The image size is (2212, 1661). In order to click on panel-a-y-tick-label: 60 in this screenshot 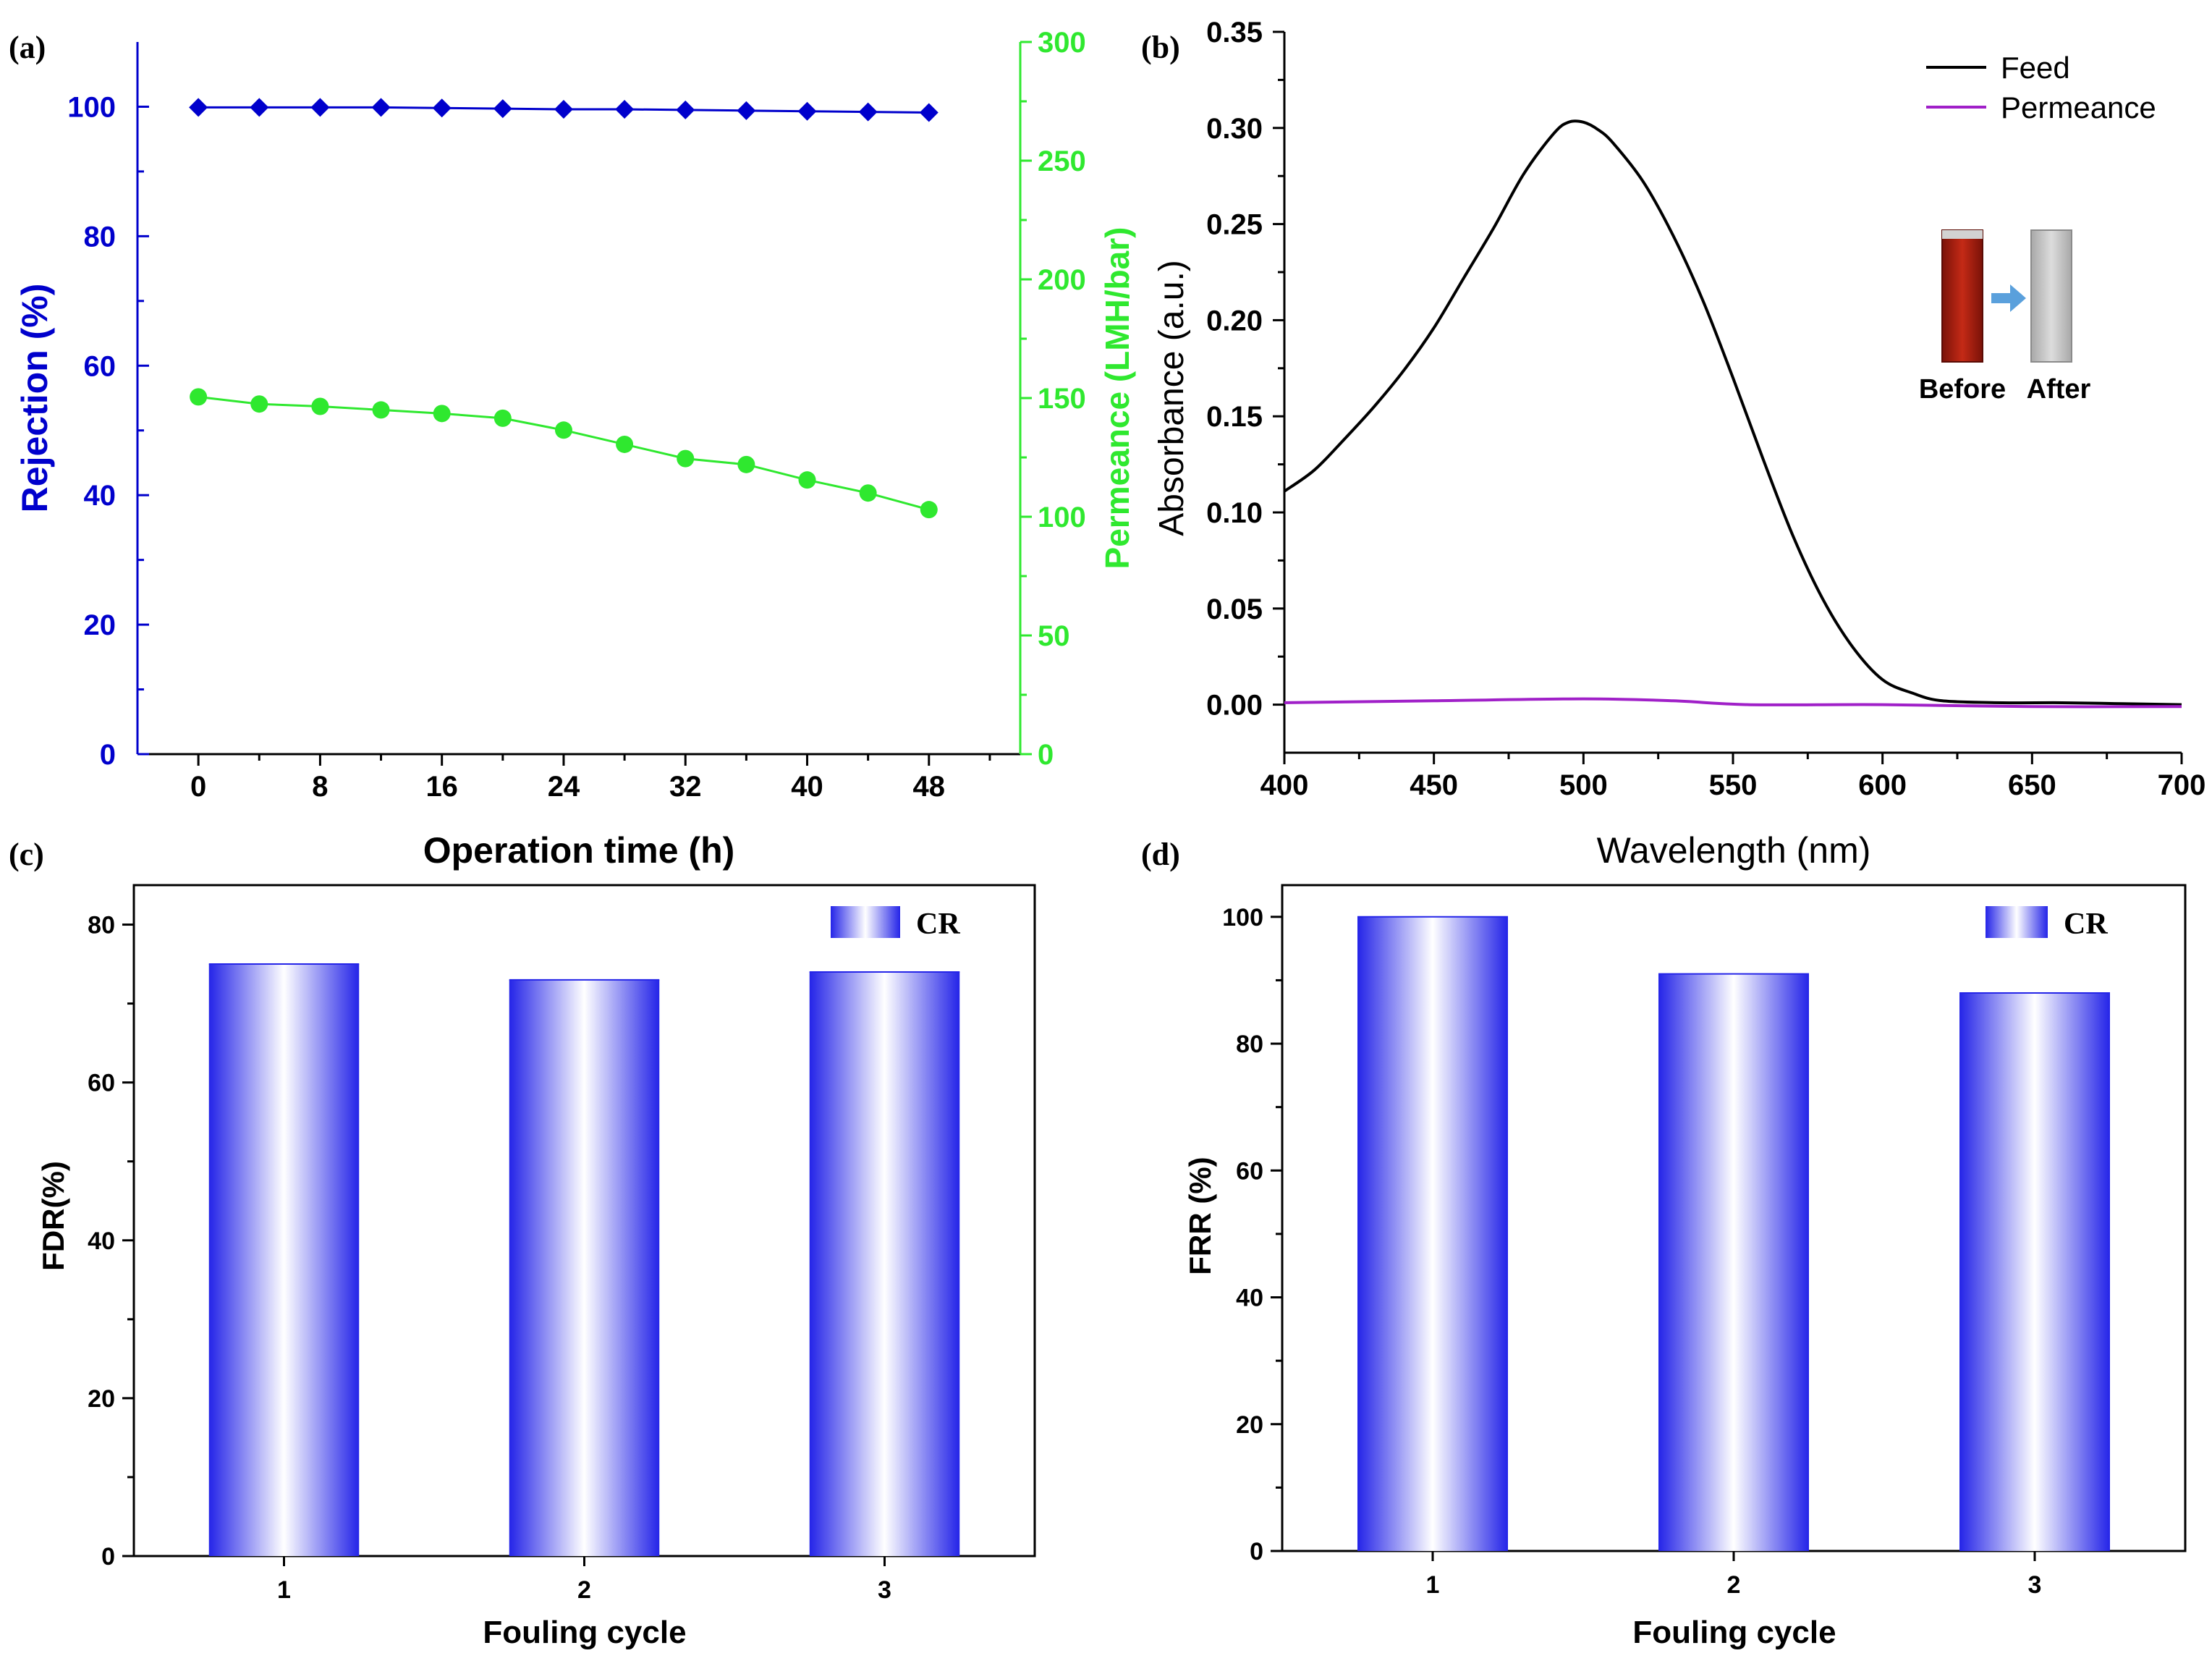, I will do `click(100, 366)`.